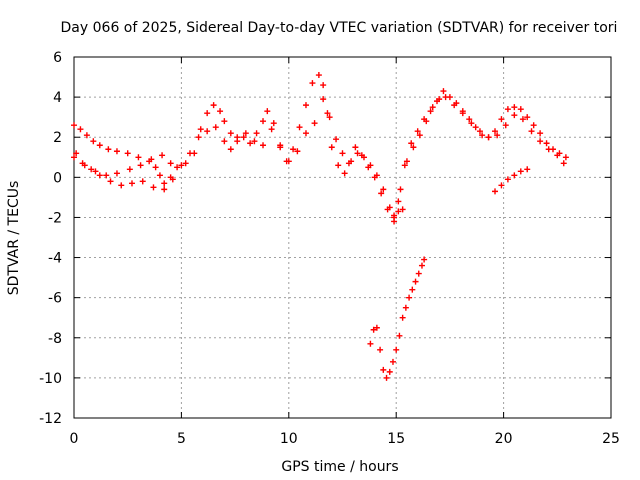  Describe the element at coordinates (55, 339) in the screenshot. I see `y-tick-label: -8` at that location.